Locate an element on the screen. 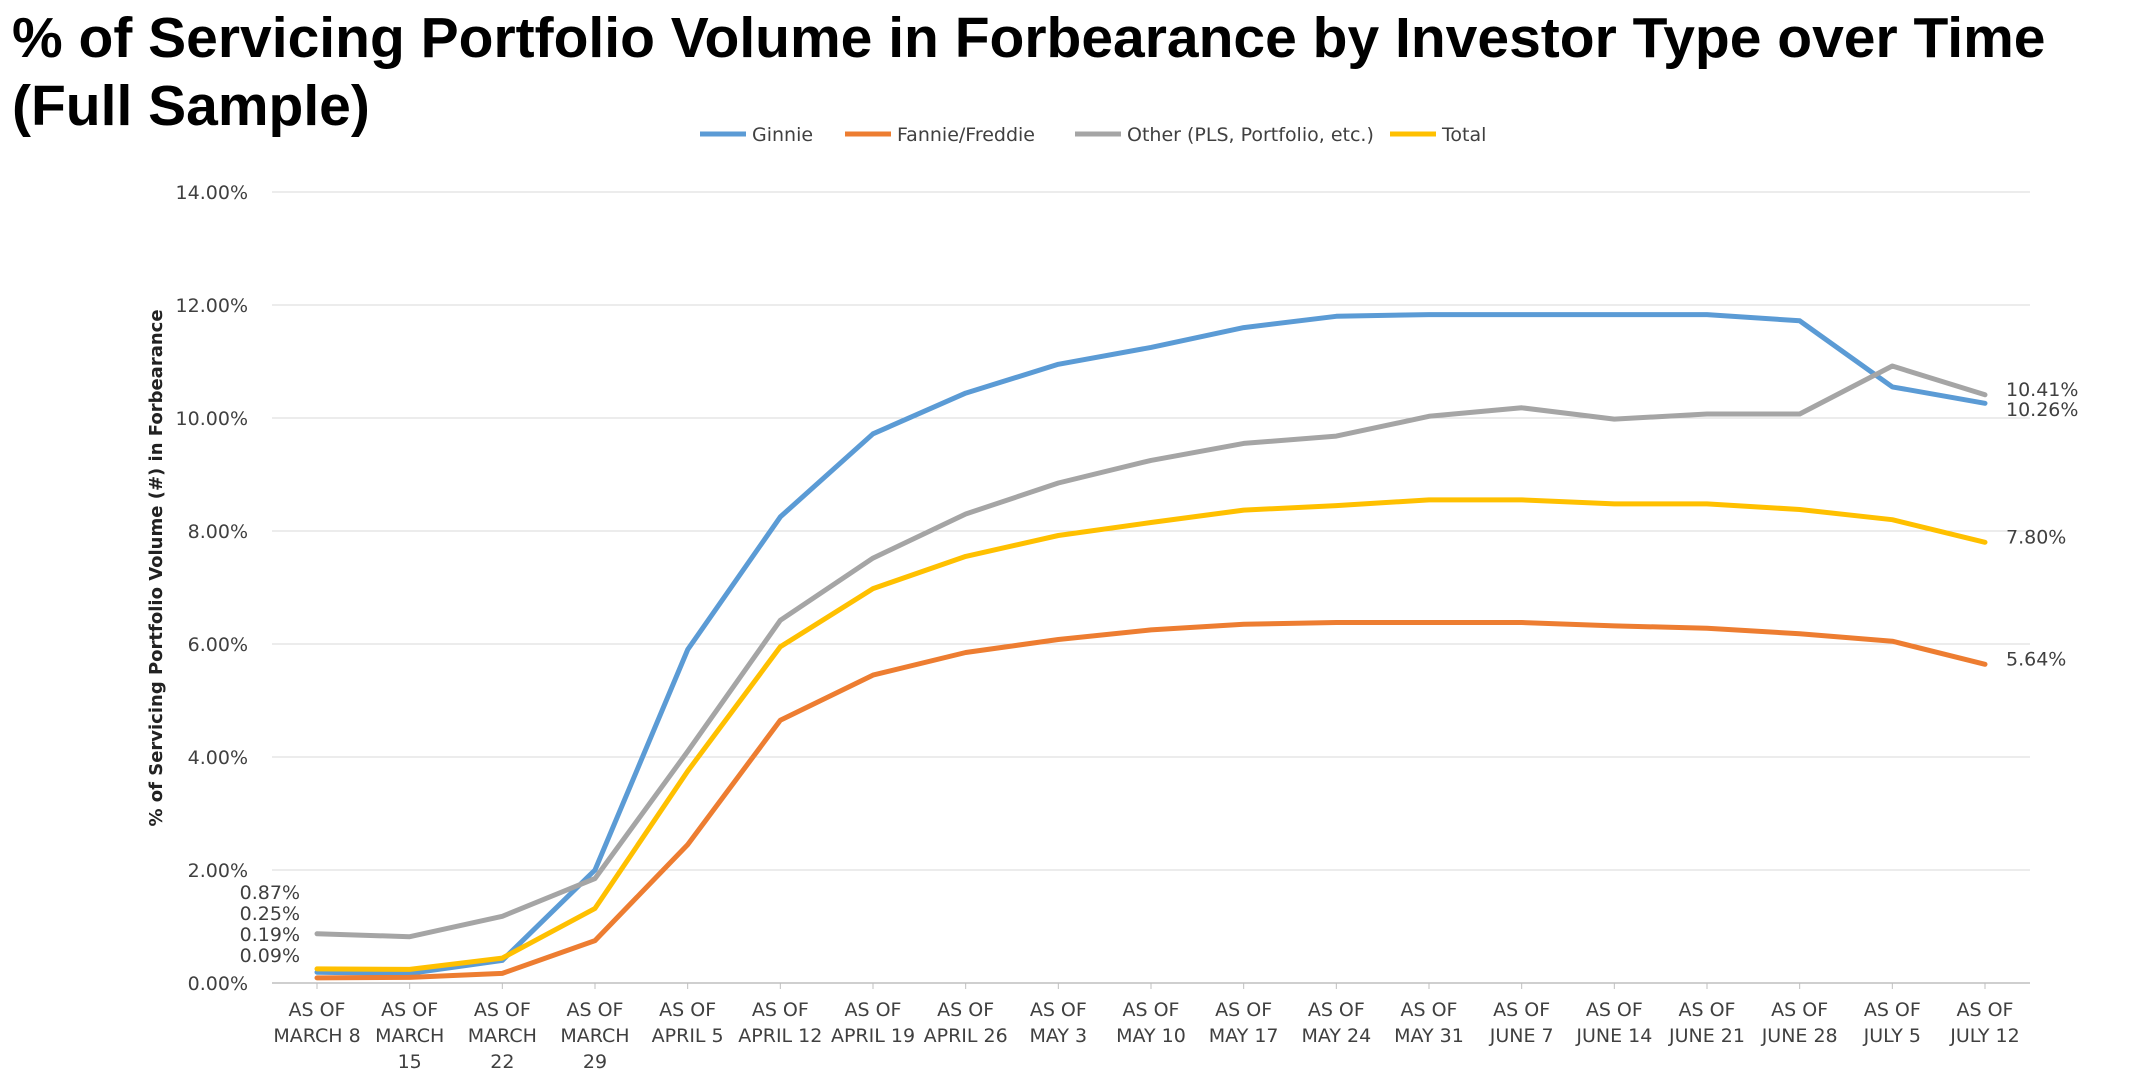 The image size is (2130, 1082). y-tick-label: 0.00% is located at coordinates (218, 984).